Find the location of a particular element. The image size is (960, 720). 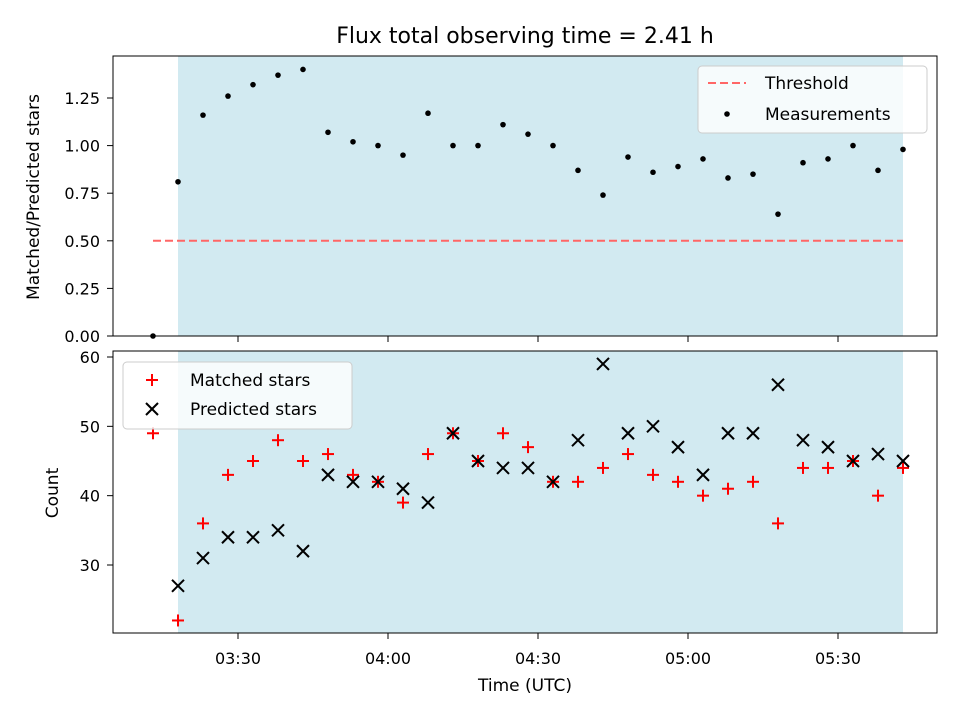

legend-predicted-label: Predicted stars is located at coordinates (253, 410).